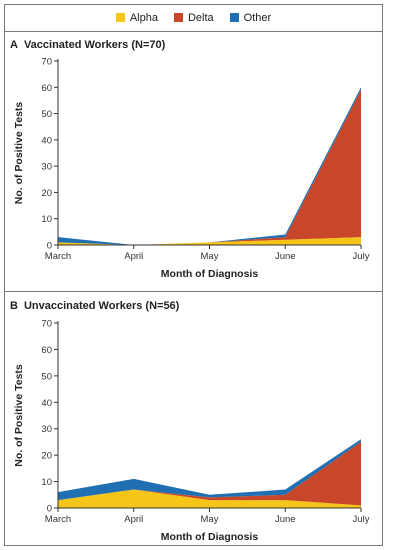 The image size is (400, 550). Describe the element at coordinates (209, 498) in the screenshot. I see `panel-b-area-alpha` at that location.